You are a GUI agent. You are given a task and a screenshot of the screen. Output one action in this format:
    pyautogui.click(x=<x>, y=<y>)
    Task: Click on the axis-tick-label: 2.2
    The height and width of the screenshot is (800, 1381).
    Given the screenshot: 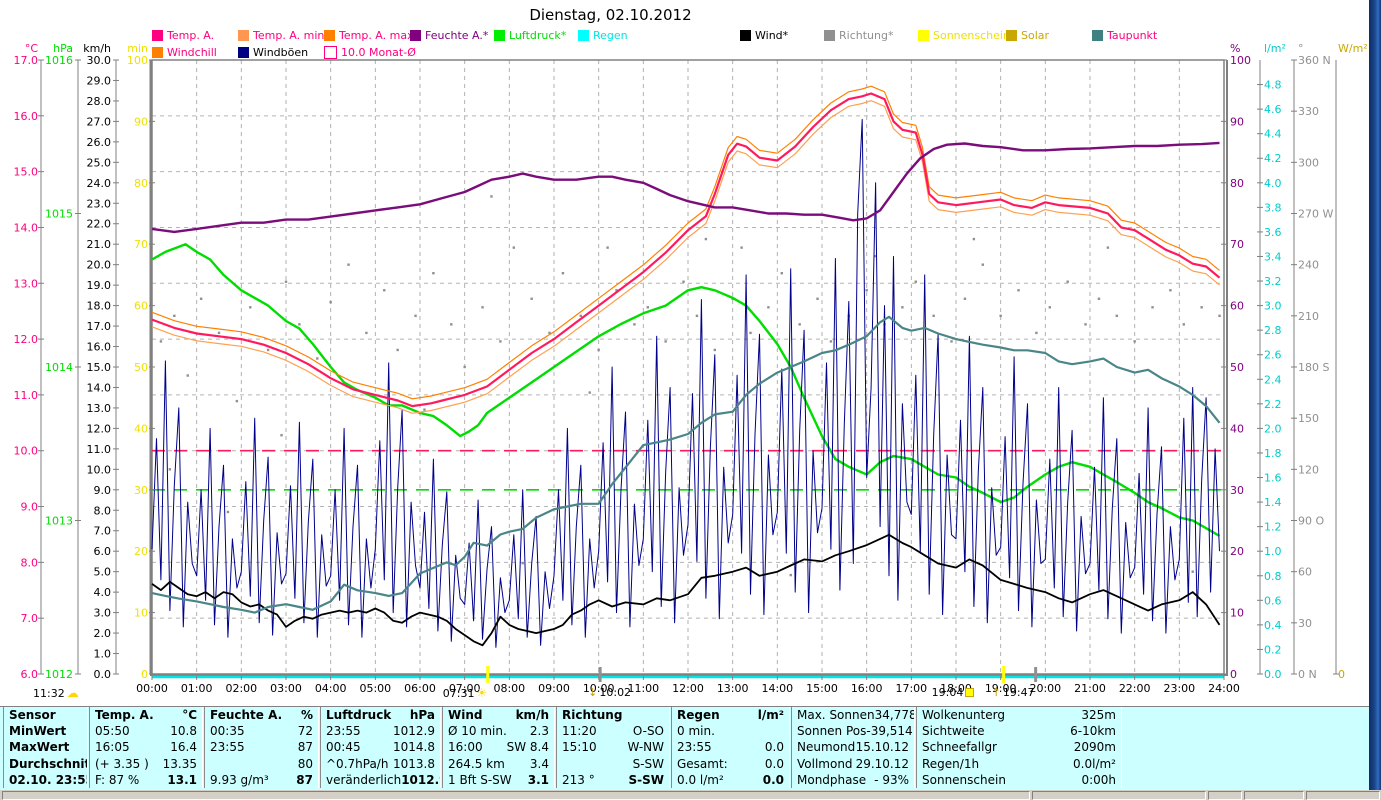 What is the action you would take?
    pyautogui.click(x=1273, y=404)
    